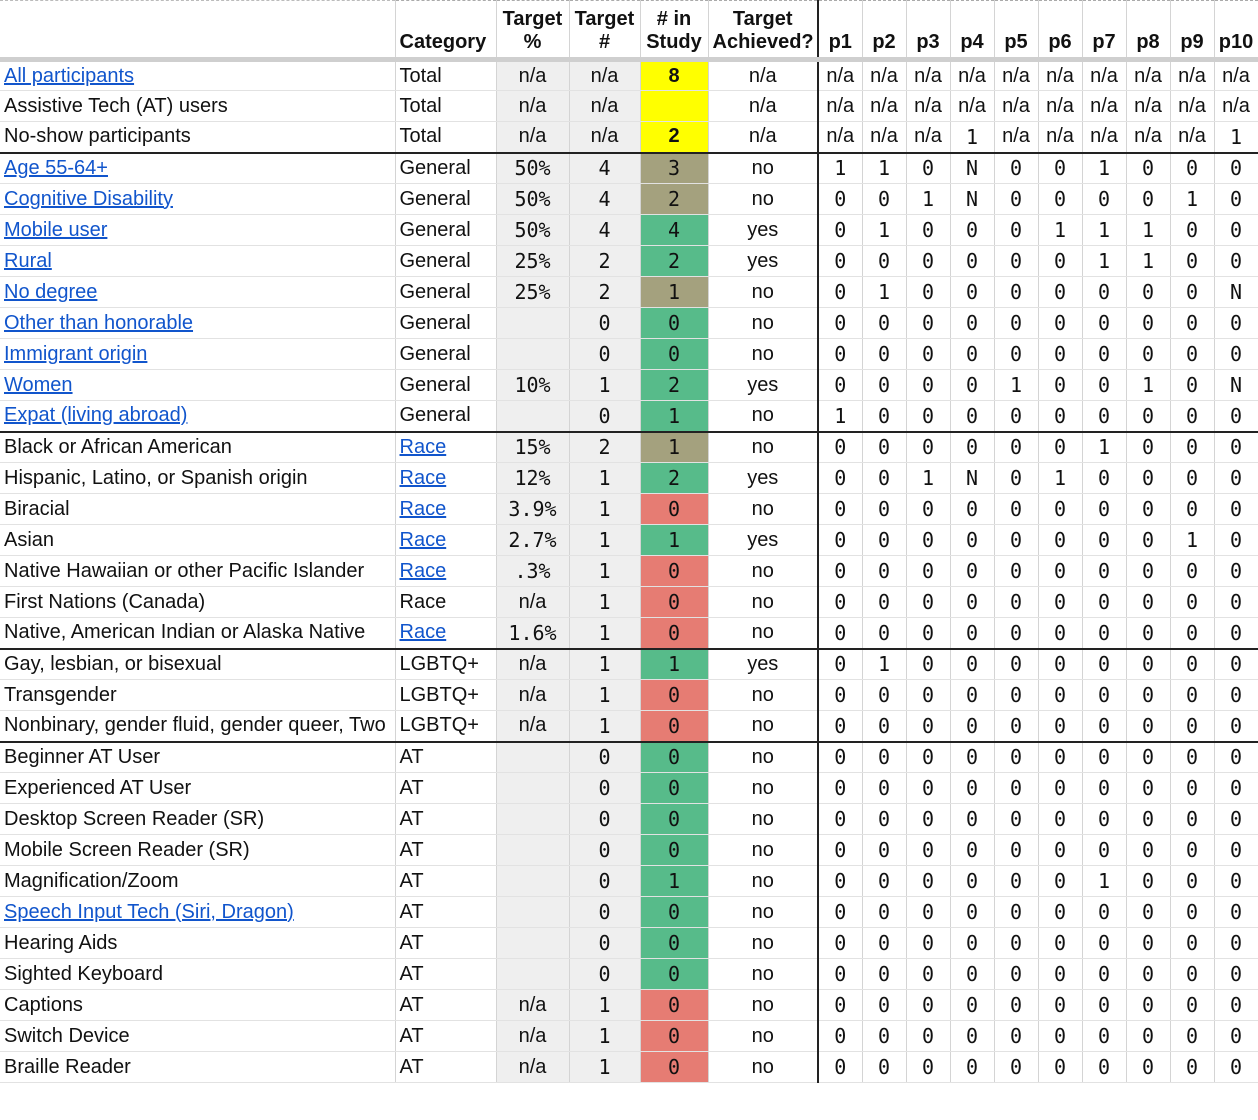  I want to click on row-link: No degree, so click(51, 291).